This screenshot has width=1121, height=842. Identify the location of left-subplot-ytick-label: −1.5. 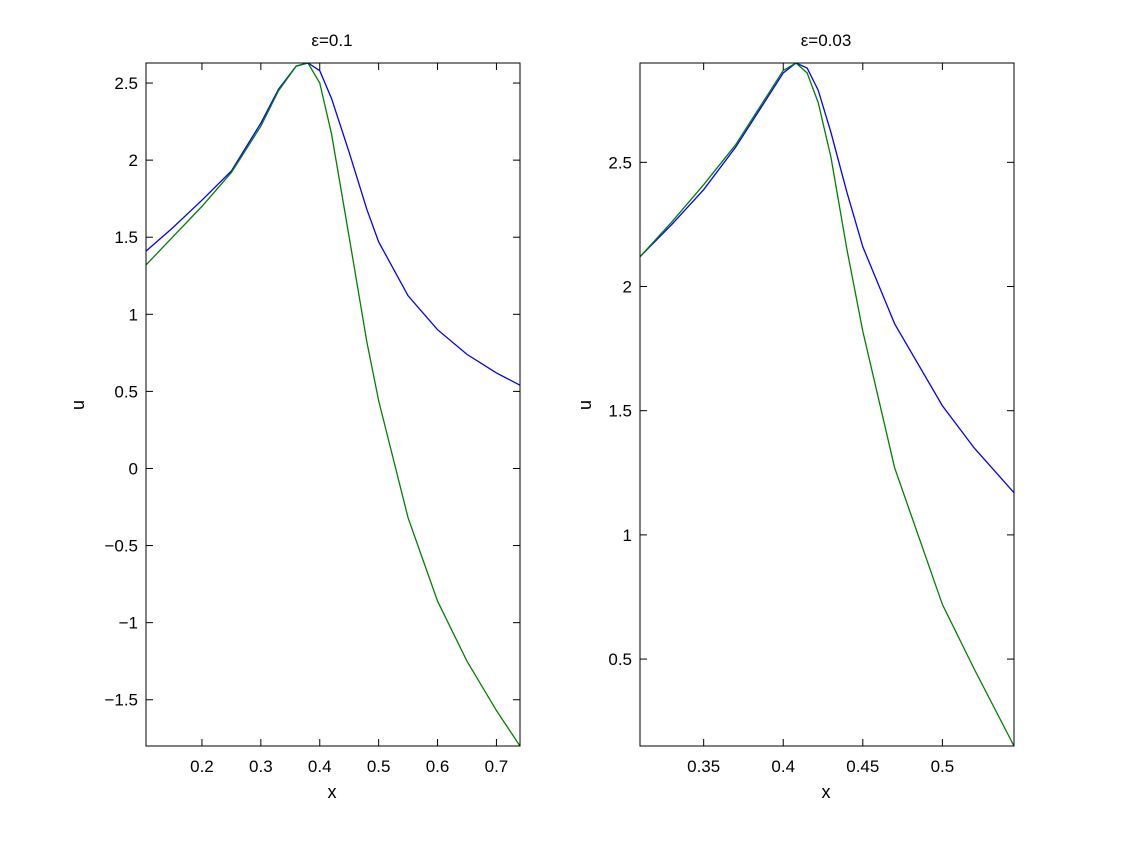
(121, 700).